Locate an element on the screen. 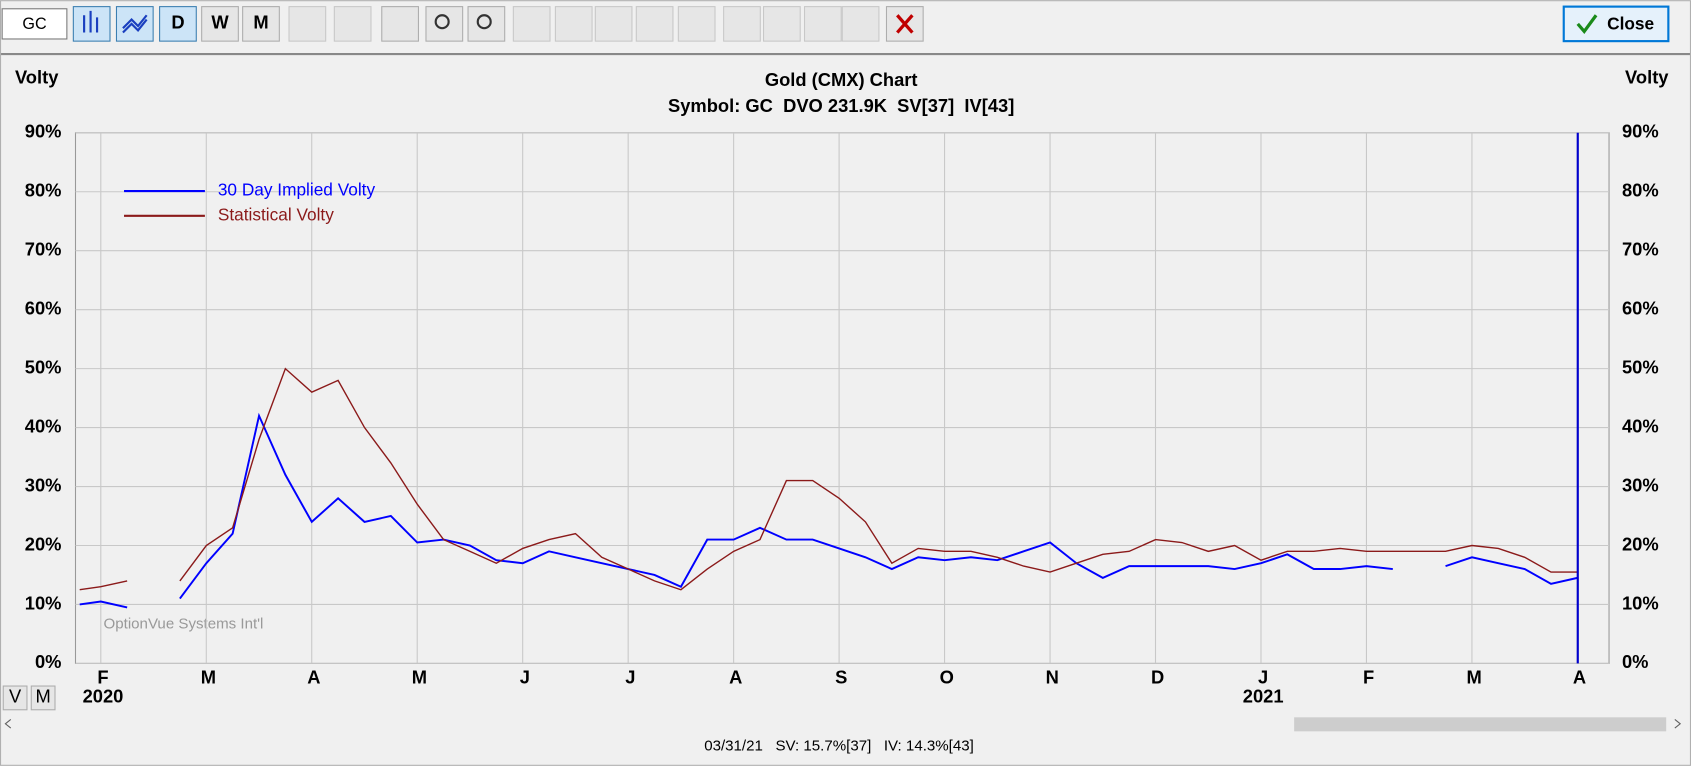 The image size is (1691, 766). y-tick-label: 30% is located at coordinates (43, 484).